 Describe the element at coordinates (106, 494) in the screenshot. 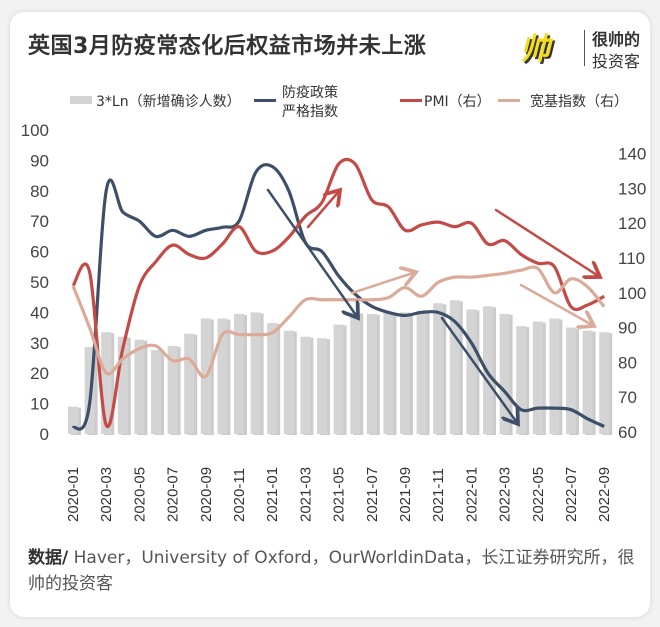

I see `x-axis-tick: 2020-03` at that location.